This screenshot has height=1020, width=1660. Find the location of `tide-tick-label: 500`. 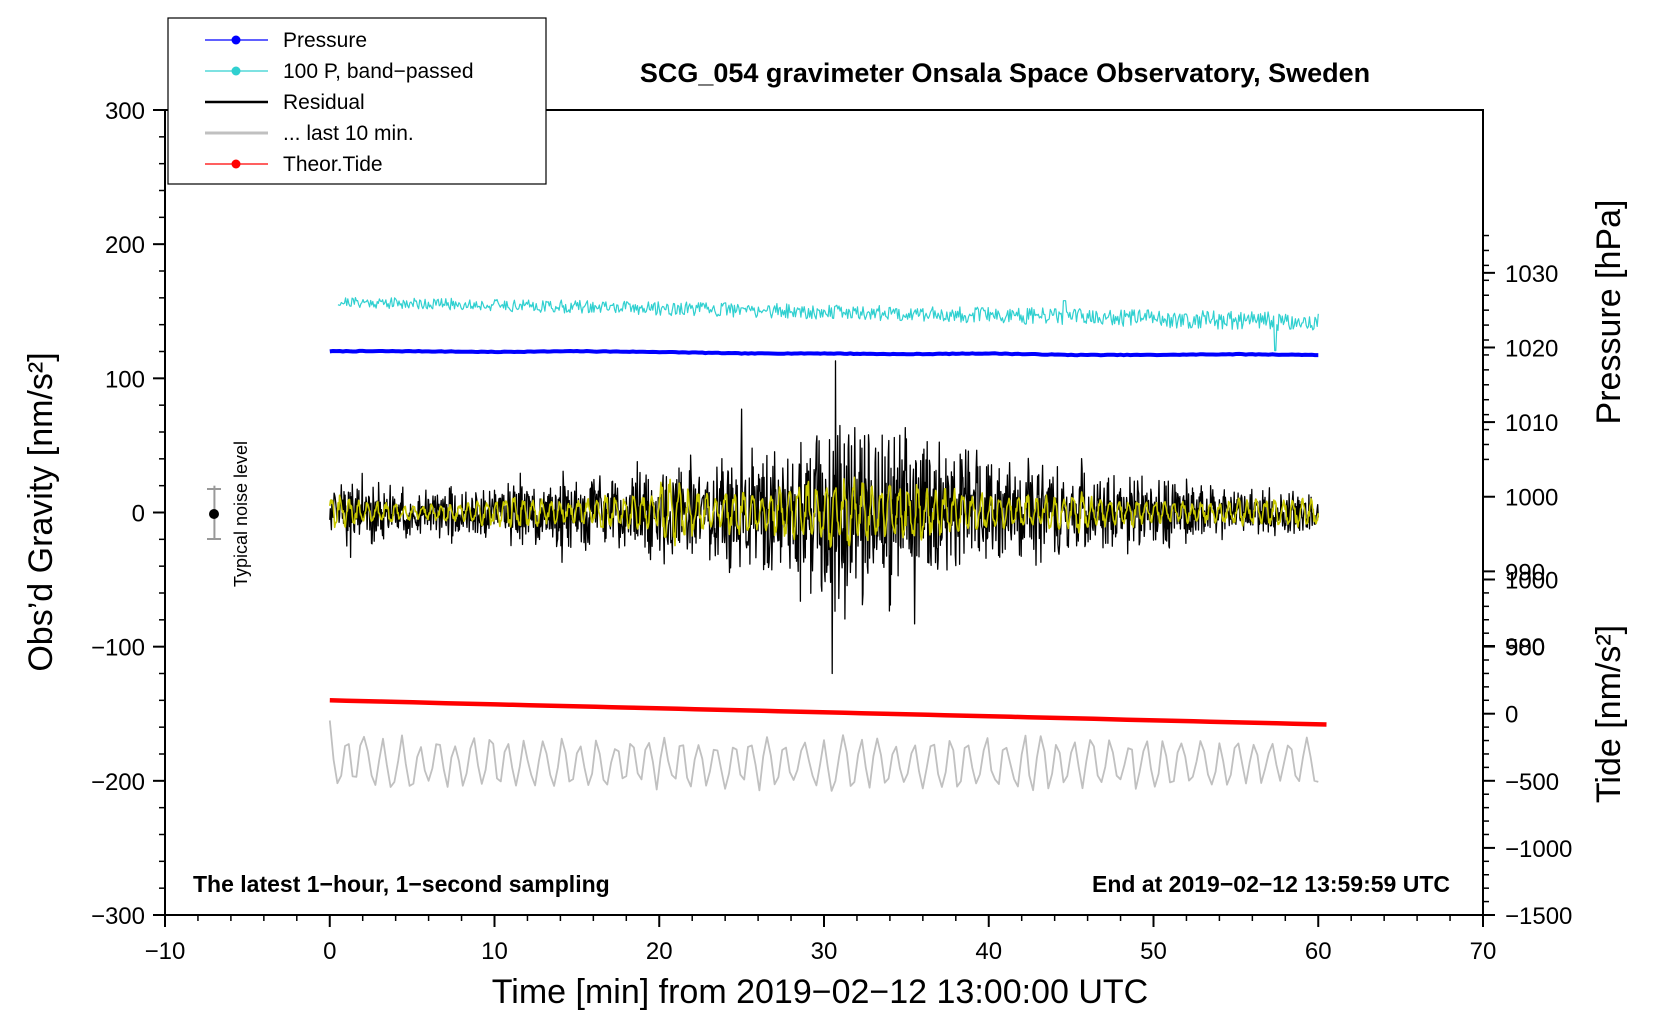

tide-tick-label: 500 is located at coordinates (1525, 648).